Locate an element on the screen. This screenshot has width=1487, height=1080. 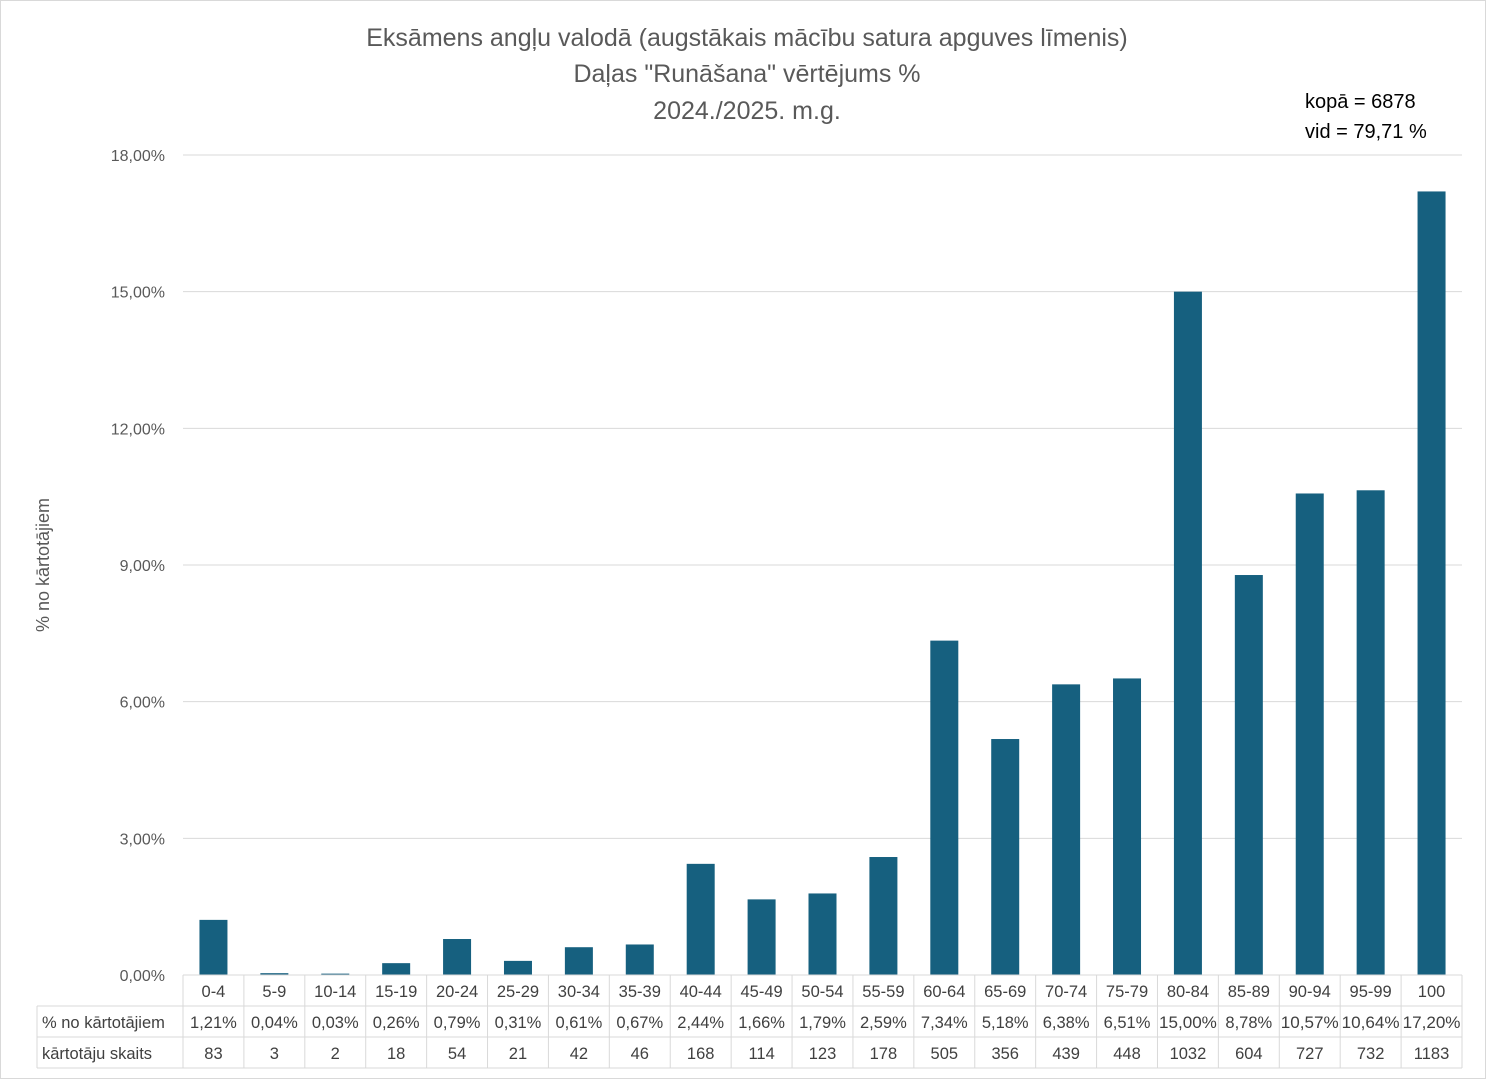
category-label: 100 is located at coordinates (1432, 992).